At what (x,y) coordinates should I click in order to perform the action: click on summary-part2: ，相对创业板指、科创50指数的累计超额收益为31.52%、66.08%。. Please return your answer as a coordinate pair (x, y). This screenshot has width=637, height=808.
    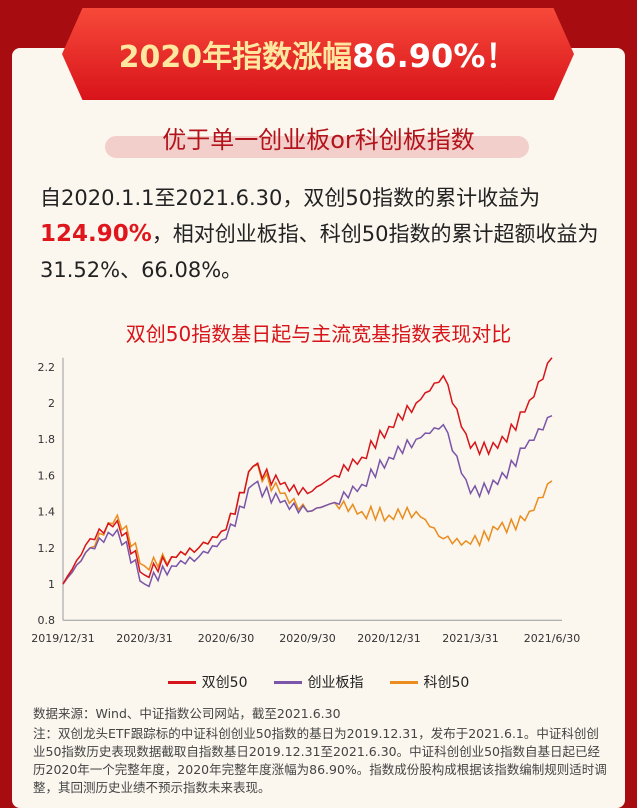
    Looking at the image, I should click on (319, 252).